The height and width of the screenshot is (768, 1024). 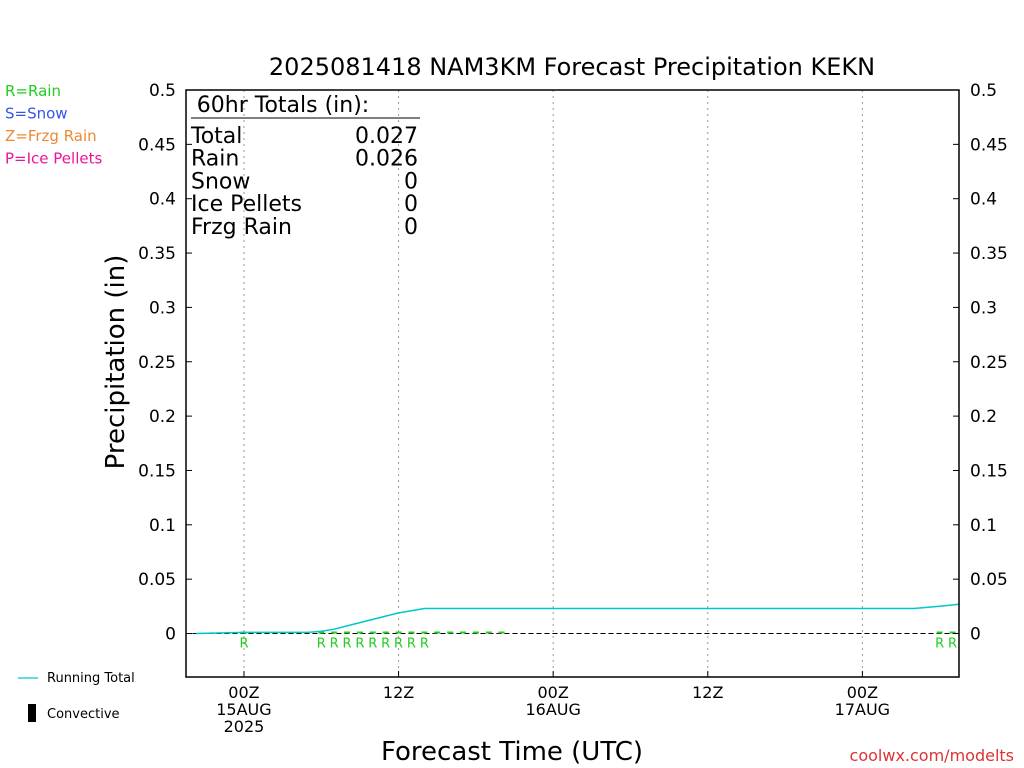 I want to click on y-tick-label-right-3: 0.15, so click(x=989, y=471).